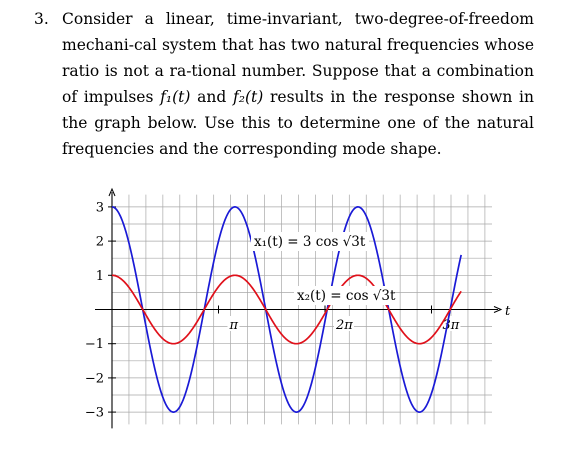 Image resolution: width=567 pixels, height=451 pixels. I want to click on y-axis-arrow, so click(112, 192).